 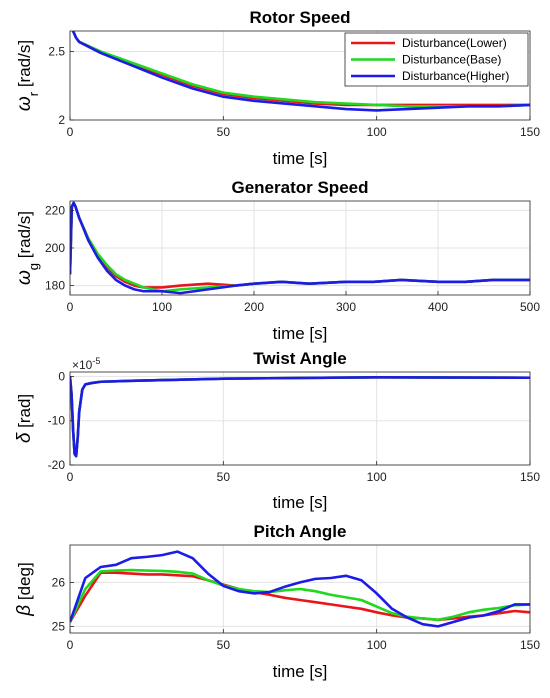 What do you see at coordinates (55, 248) in the screenshot?
I see `y-tick-label: 200` at bounding box center [55, 248].